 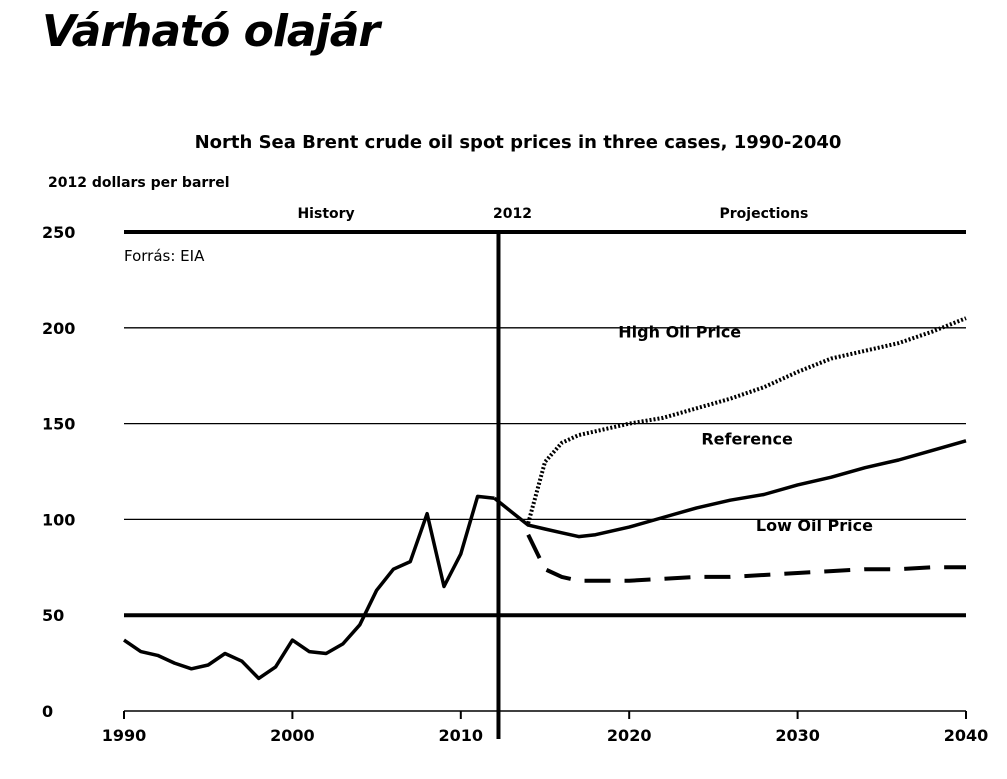 What do you see at coordinates (325, 214) in the screenshot?
I see `region-label: History` at bounding box center [325, 214].